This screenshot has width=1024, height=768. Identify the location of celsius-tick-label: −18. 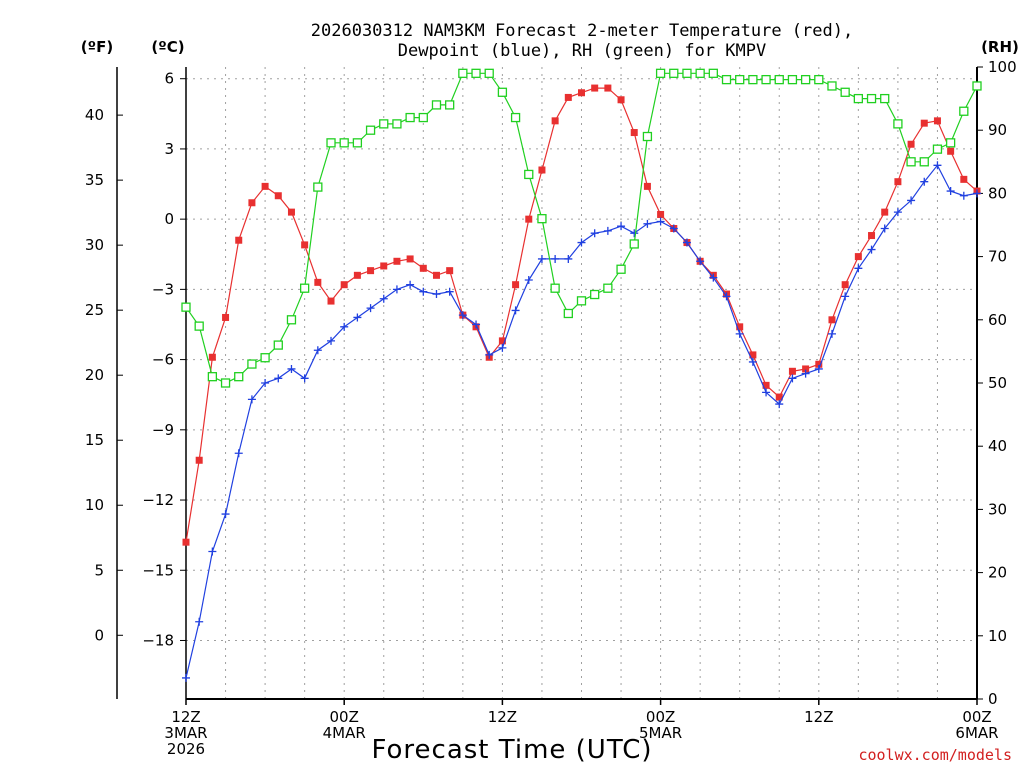
(158, 640).